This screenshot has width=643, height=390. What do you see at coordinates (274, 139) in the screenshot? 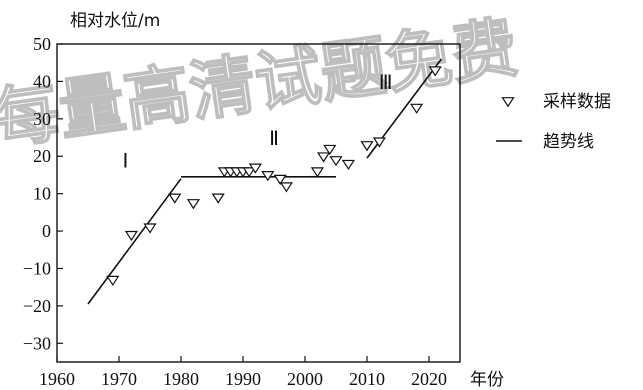
I see `segment-label: Ⅱ` at bounding box center [274, 139].